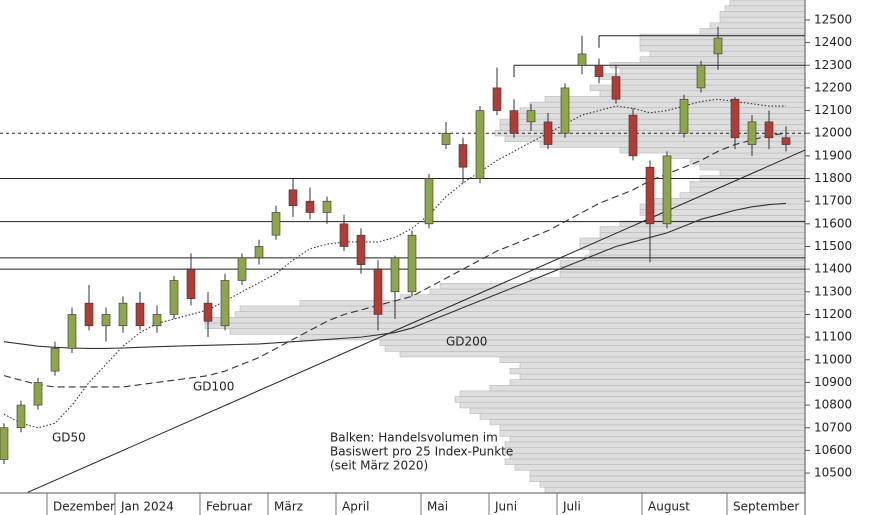 The height and width of the screenshot is (515, 874). I want to click on y-tick-label: 12300, so click(833, 65).